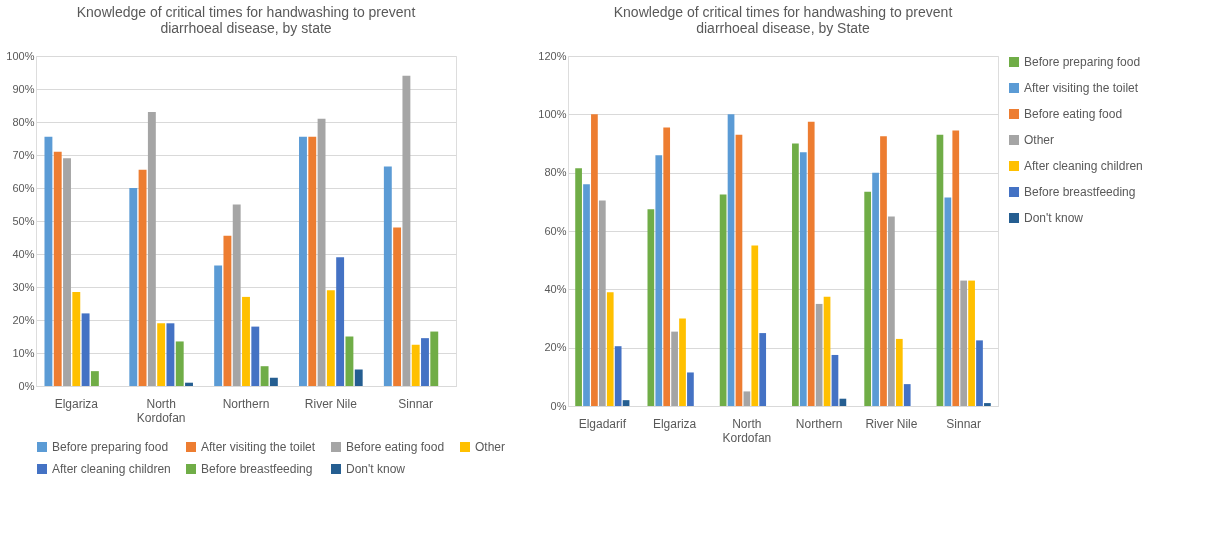 Image resolution: width=1226 pixels, height=548 pixels. I want to click on y-tick-label: 20%, so click(555, 347).